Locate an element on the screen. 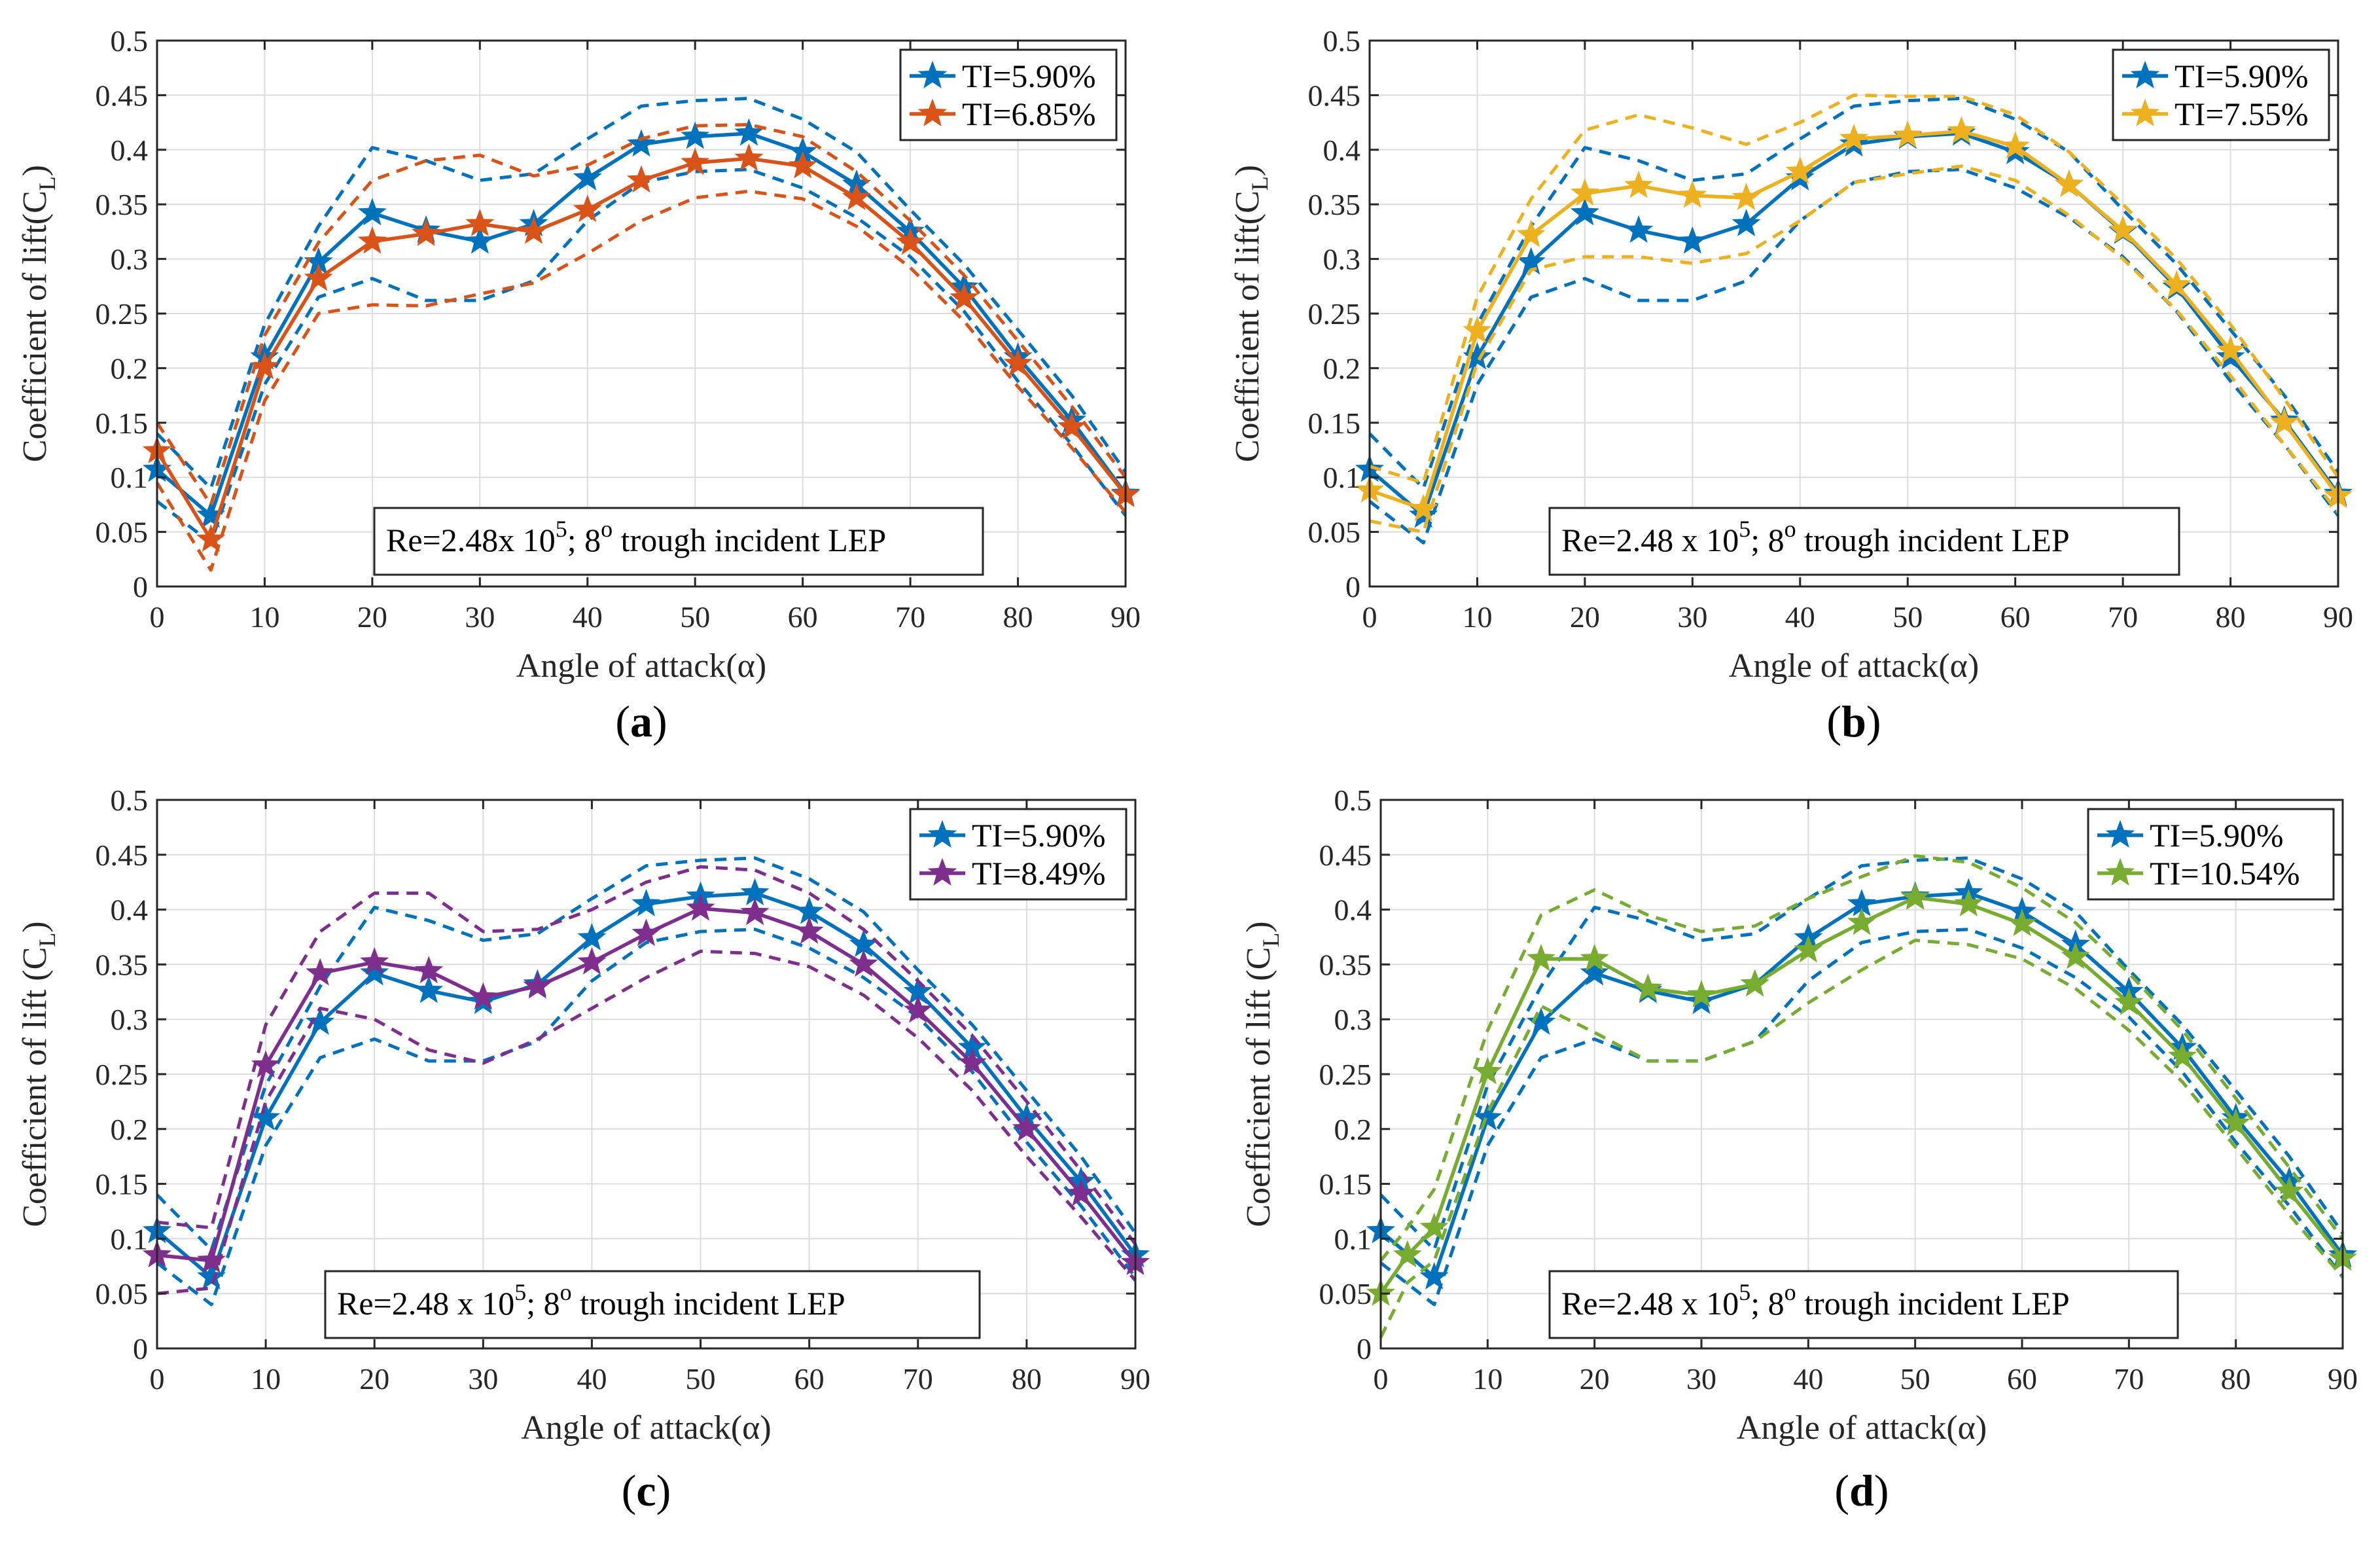  panel-label: (c) is located at coordinates (646, 1490).